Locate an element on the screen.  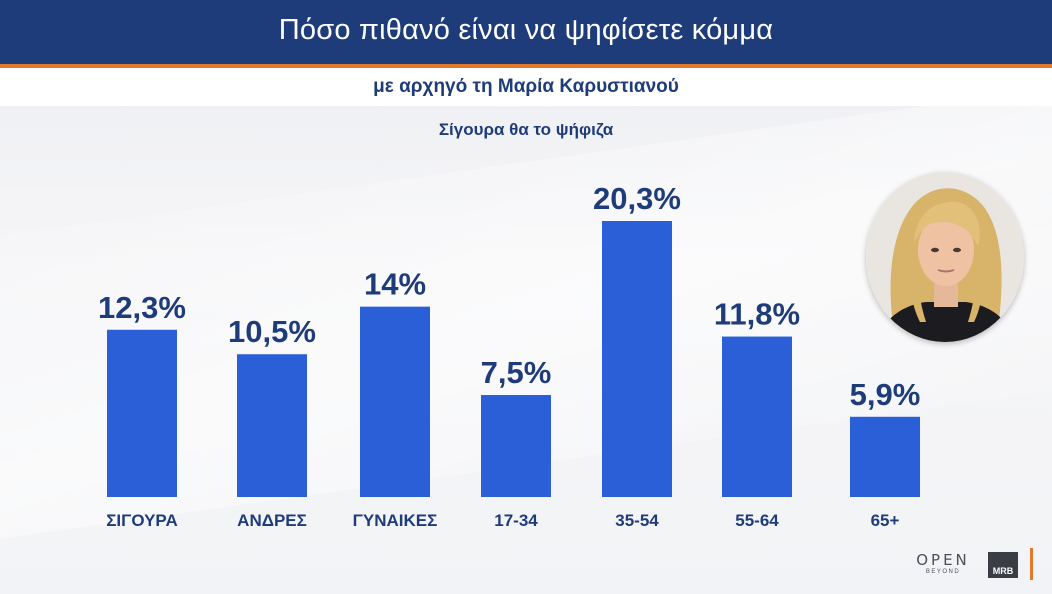
value-label: 5,9% is located at coordinates (885, 394).